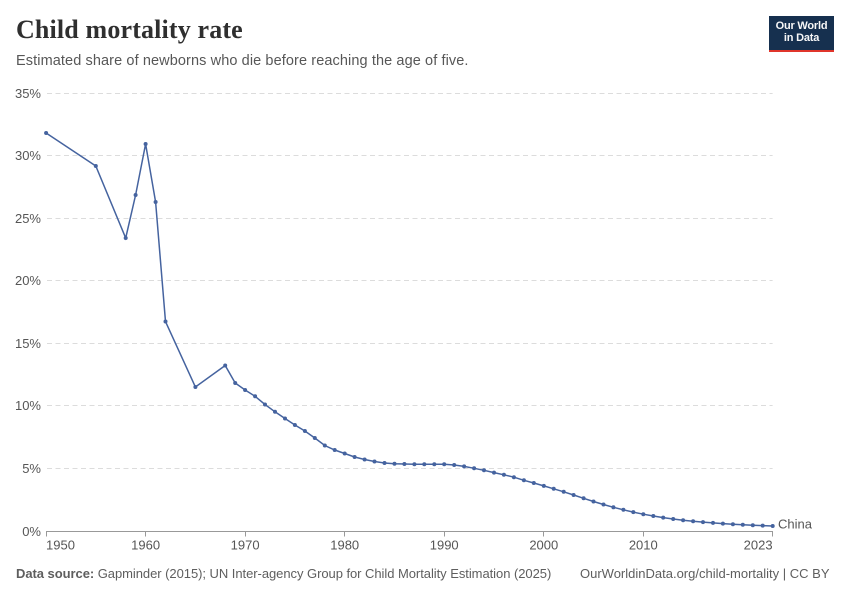  I want to click on svg-text: 1980, so click(344, 544).